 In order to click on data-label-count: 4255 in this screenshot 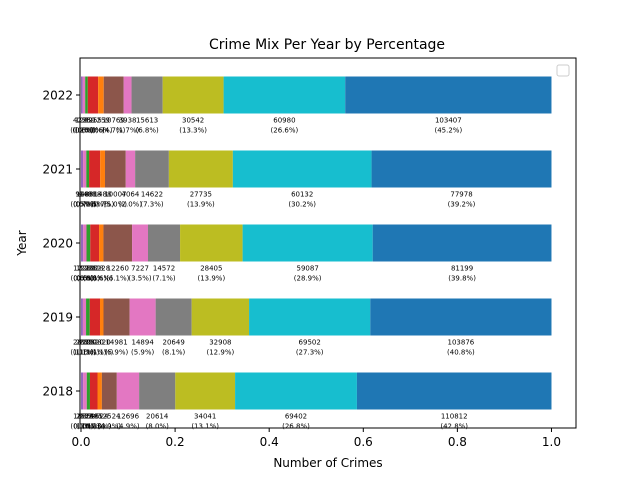, I will do `click(93, 121)`.